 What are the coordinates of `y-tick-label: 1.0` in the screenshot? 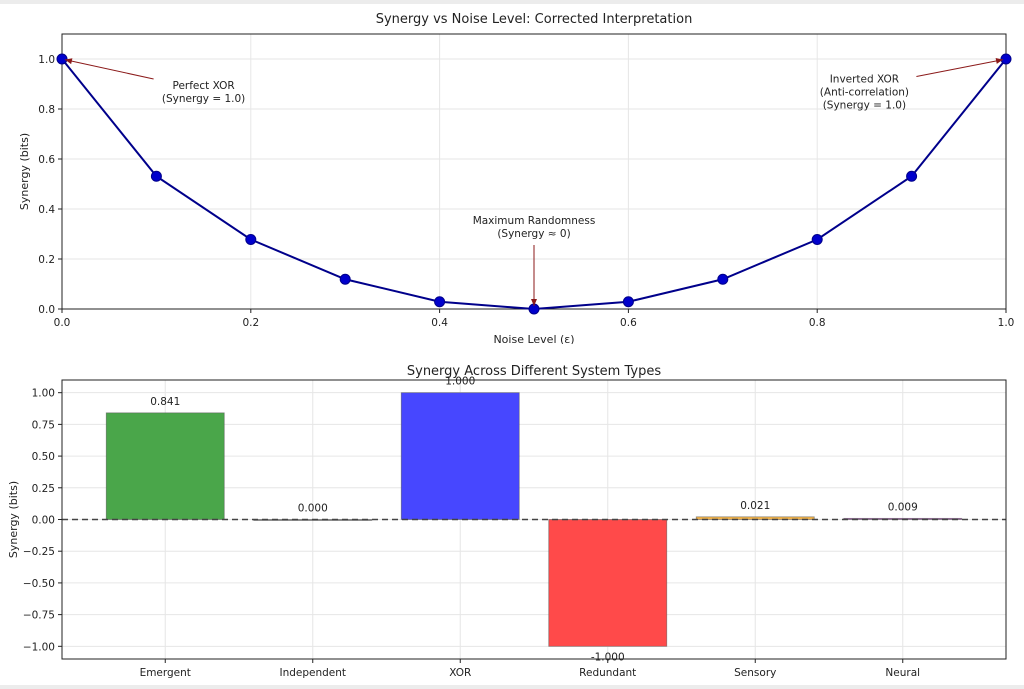 It's located at (46, 60).